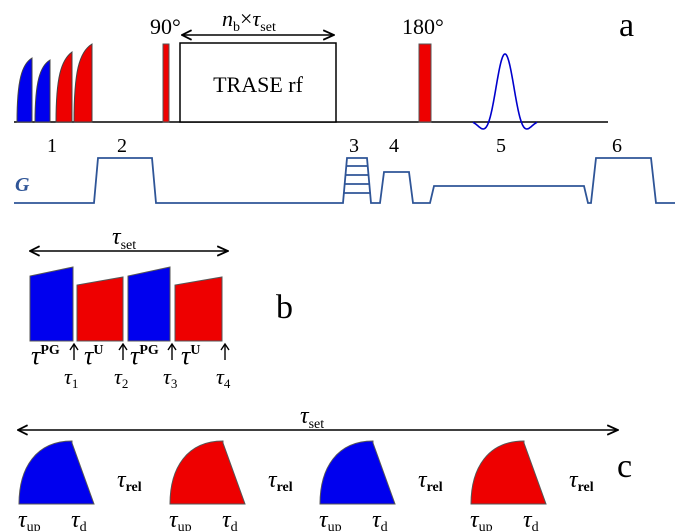 This screenshot has height=531, width=675. What do you see at coordinates (423, 26) in the screenshot?
I see `pulse-180-label: 180°` at bounding box center [423, 26].